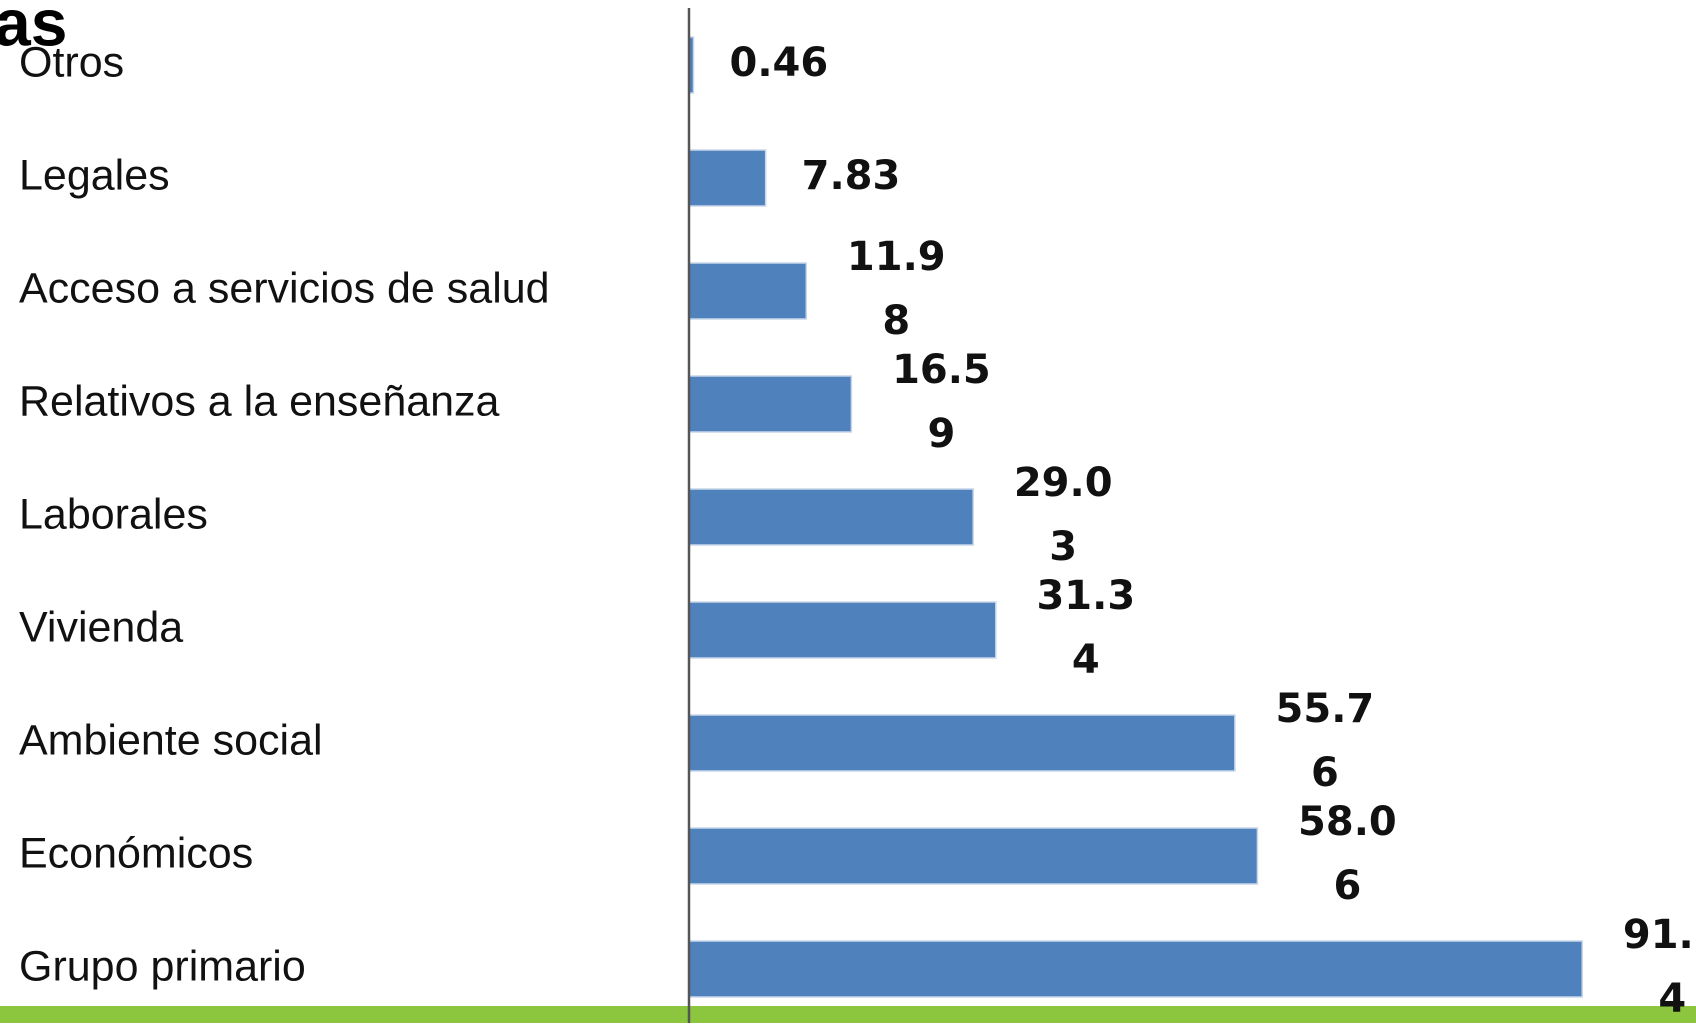  What do you see at coordinates (162, 966) in the screenshot?
I see `category-label: Grupo primario` at bounding box center [162, 966].